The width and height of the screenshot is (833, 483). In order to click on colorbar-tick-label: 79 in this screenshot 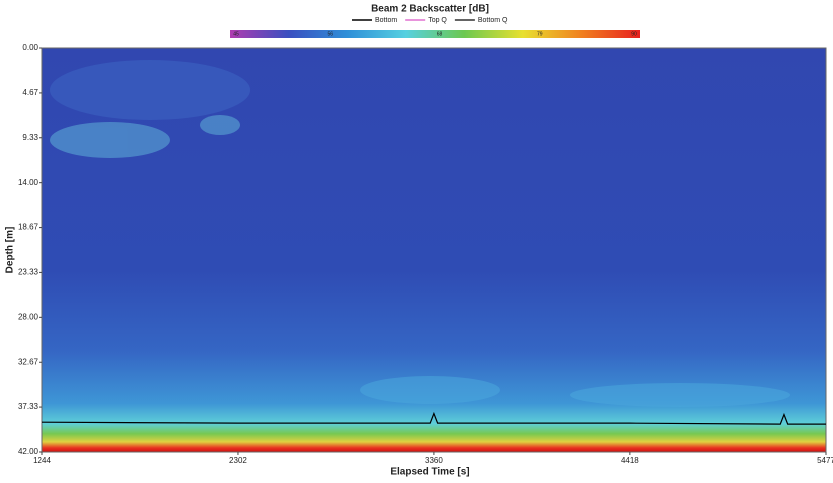, I will do `click(540, 34)`.